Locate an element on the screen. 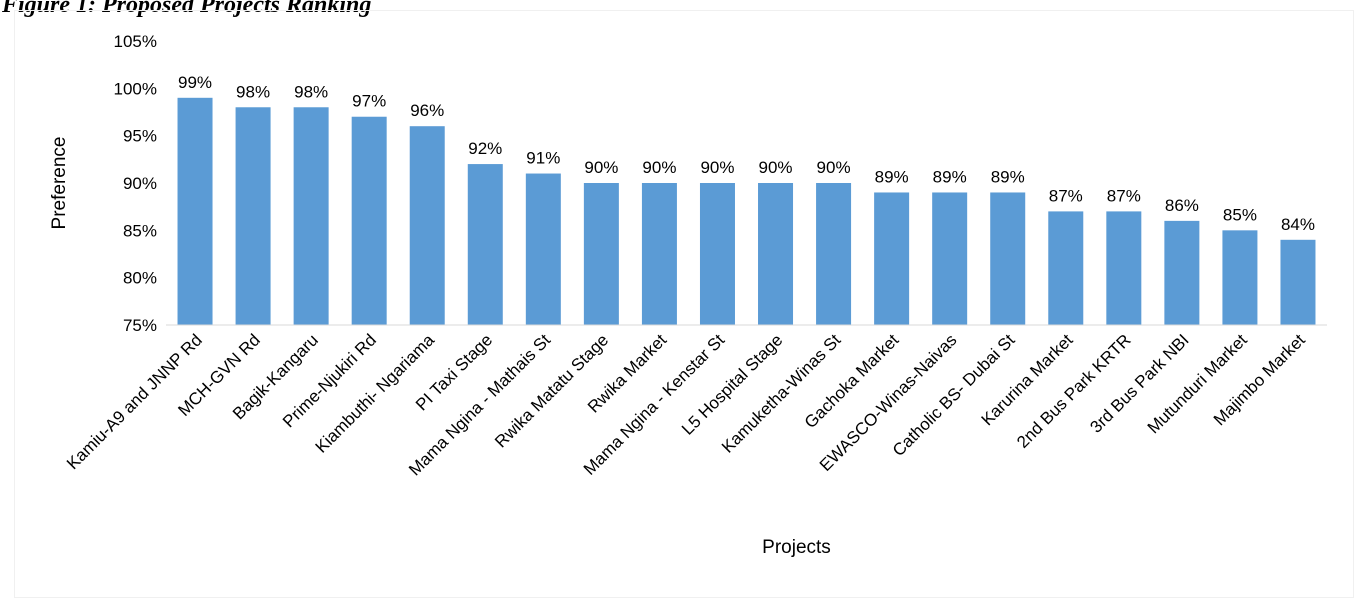  data-label: 92% is located at coordinates (485, 148).